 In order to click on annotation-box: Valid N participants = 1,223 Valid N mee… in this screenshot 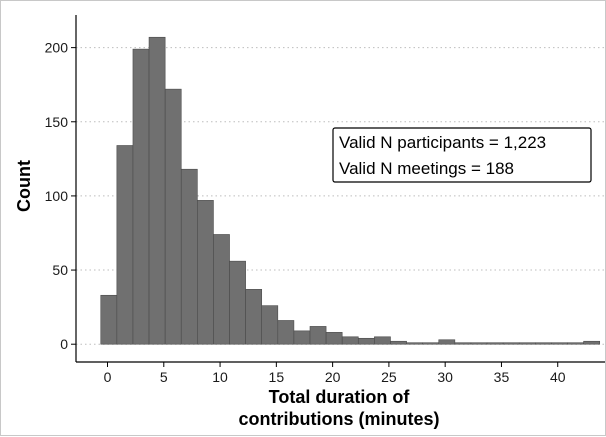, I will do `click(462, 155)`.